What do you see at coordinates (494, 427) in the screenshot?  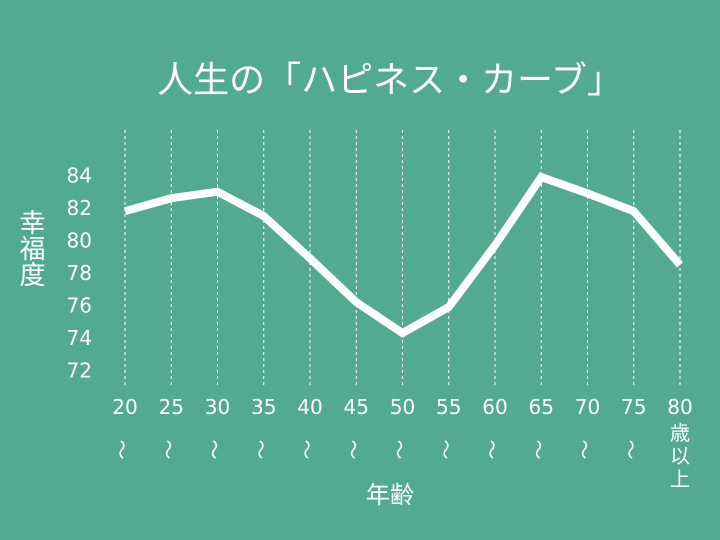 I see `x-tick-label: 60 〜` at bounding box center [494, 427].